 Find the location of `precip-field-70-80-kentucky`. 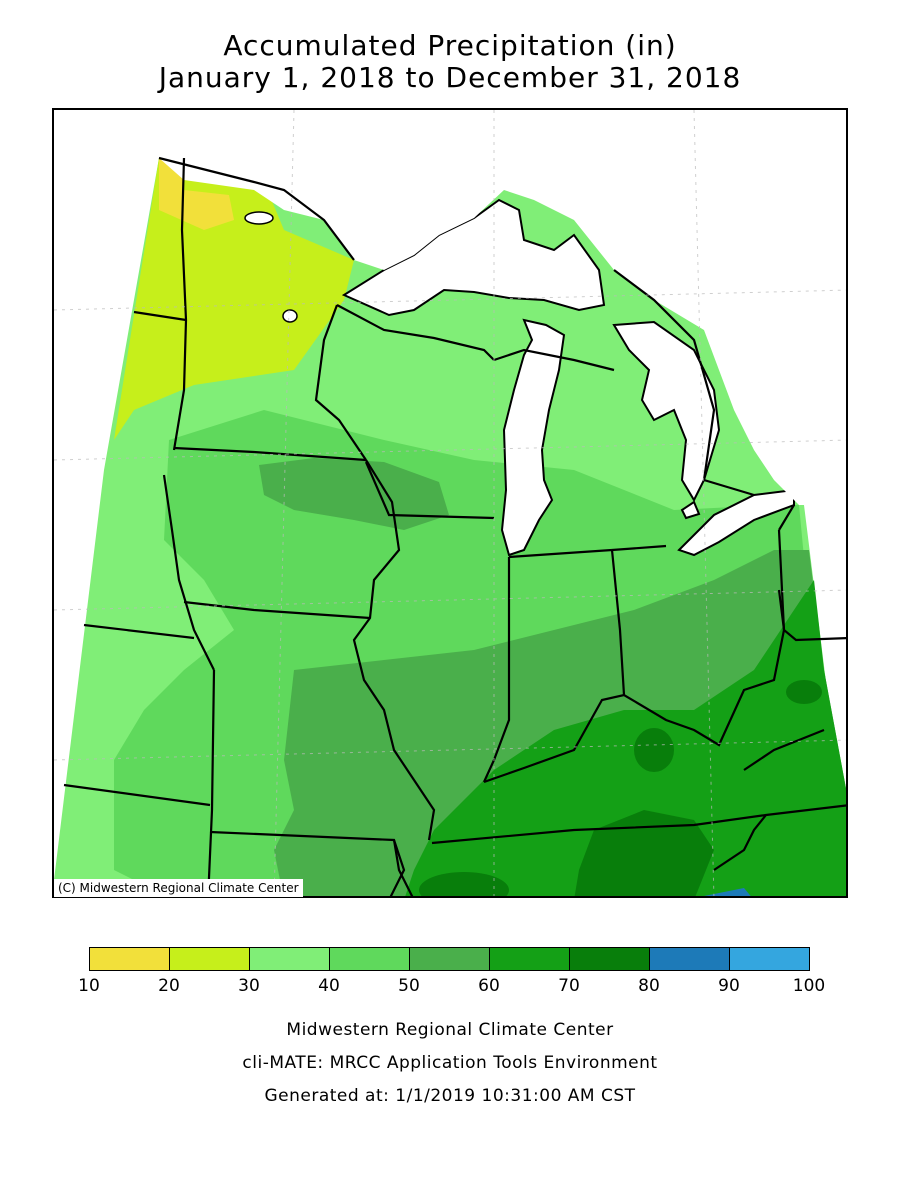

precip-field-70-80-kentucky is located at coordinates (644, 853).